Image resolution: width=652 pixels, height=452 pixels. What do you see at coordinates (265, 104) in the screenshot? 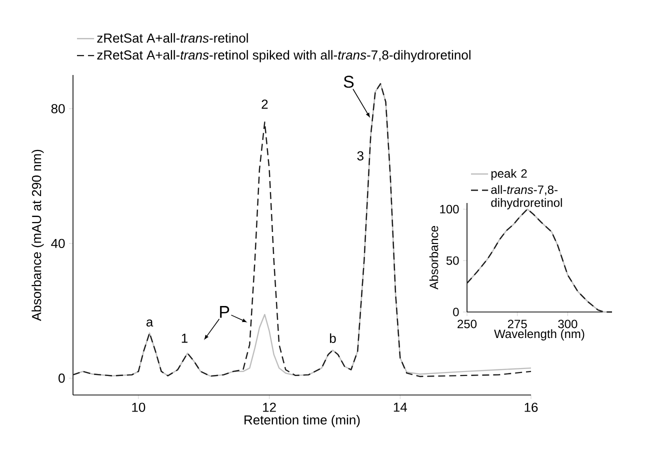
I see `annotation: 2` at bounding box center [265, 104].